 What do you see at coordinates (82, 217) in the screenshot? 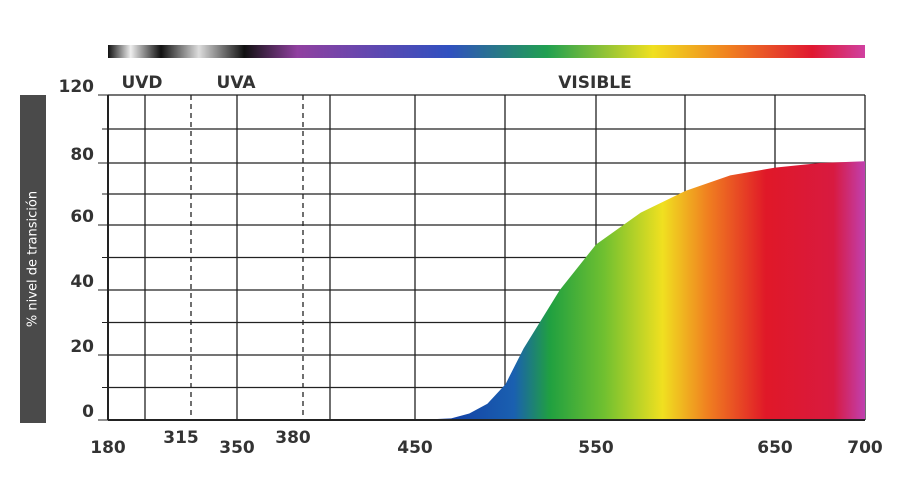
I see `y-tick-label: 60` at bounding box center [82, 217].